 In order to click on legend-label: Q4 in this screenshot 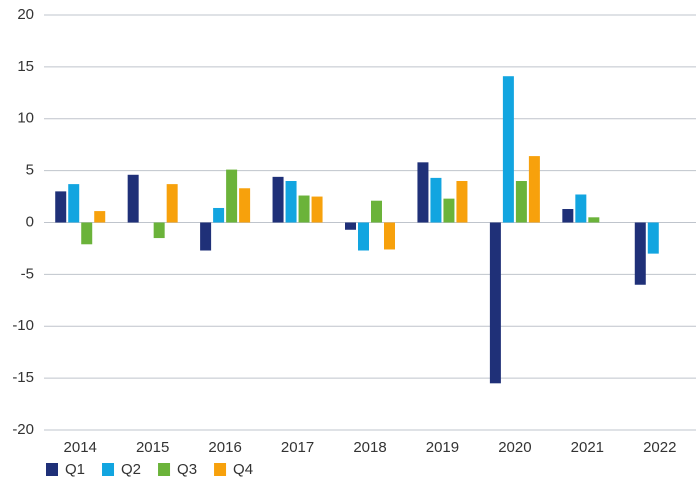, I will do `click(243, 469)`.